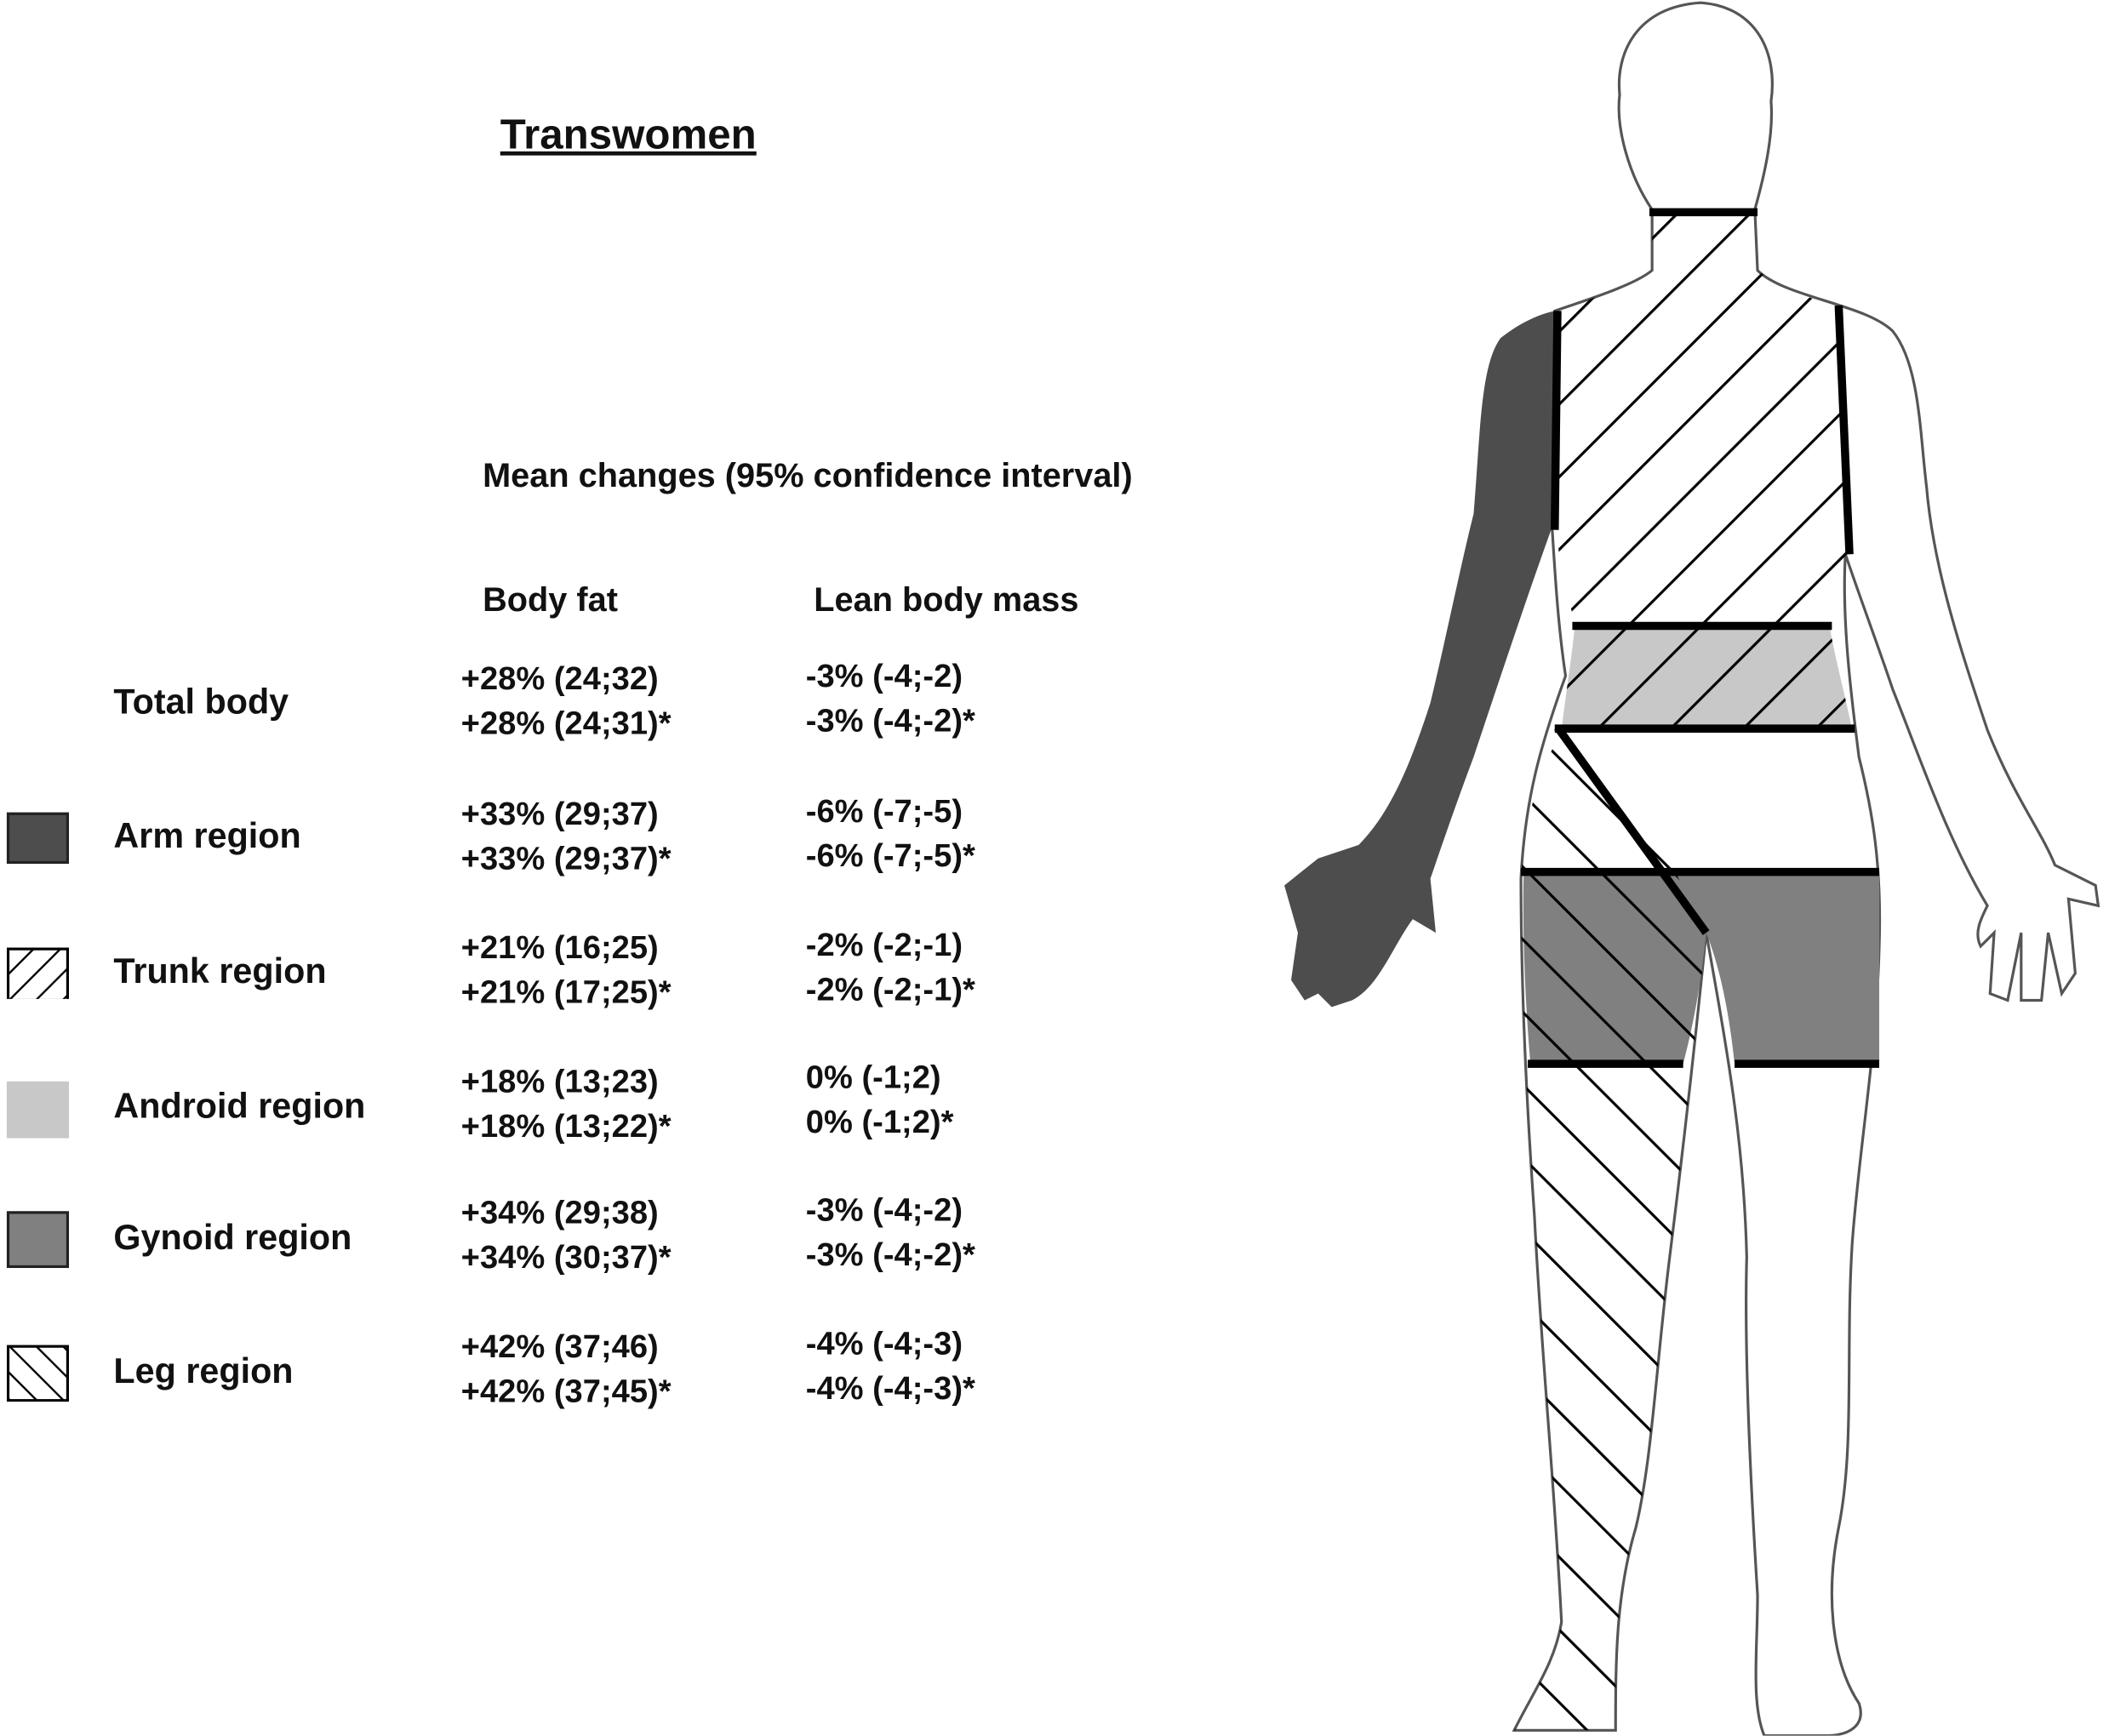 This screenshot has height=1736, width=2109. I want to click on region-boundaries, so click(1700, 638).